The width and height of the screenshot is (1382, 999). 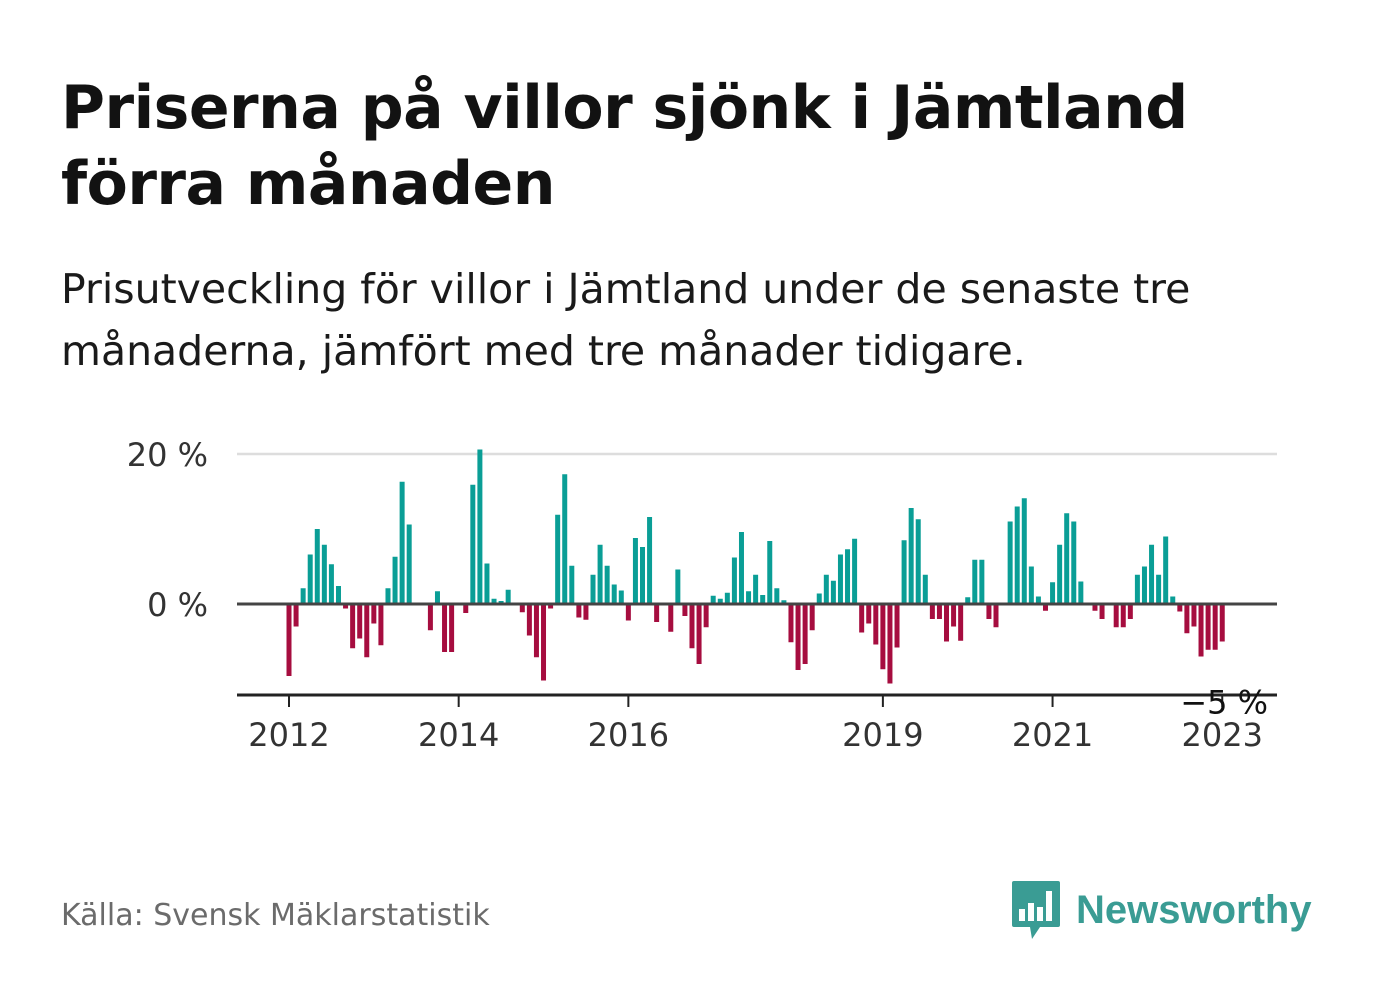 What do you see at coordinates (177, 605) in the screenshot?
I see `y-tick-label: 0 %` at bounding box center [177, 605].